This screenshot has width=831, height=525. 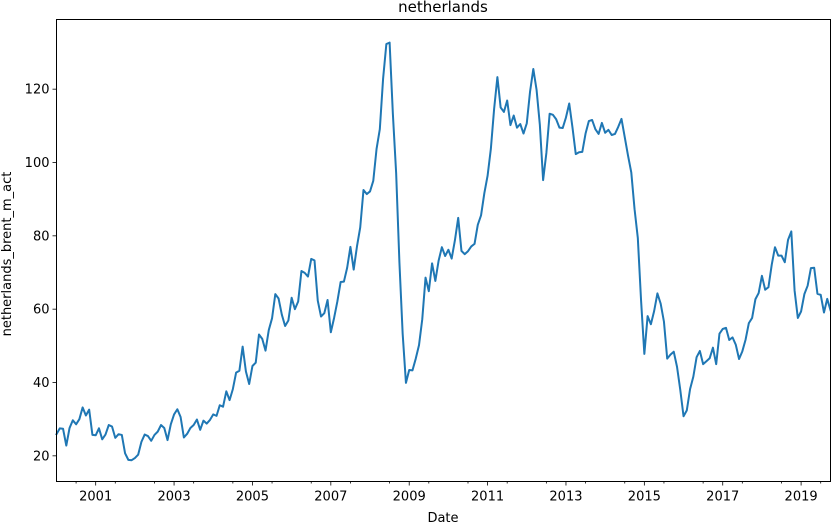 I want to click on x-axis-title: Date, so click(x=442, y=518).